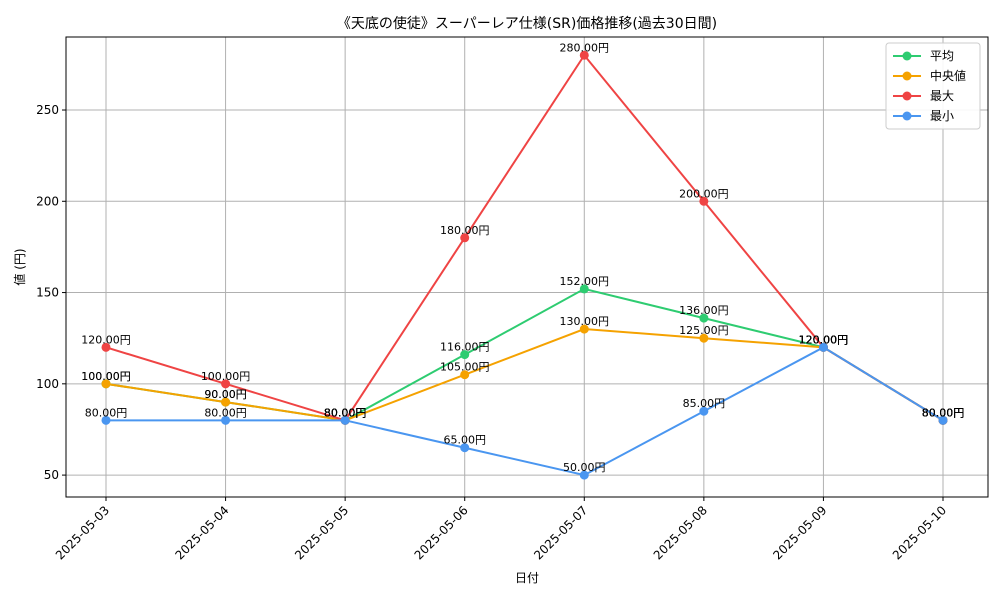  What do you see at coordinates (585, 321) in the screenshot?
I see `data-label: 130.00円` at bounding box center [585, 321].